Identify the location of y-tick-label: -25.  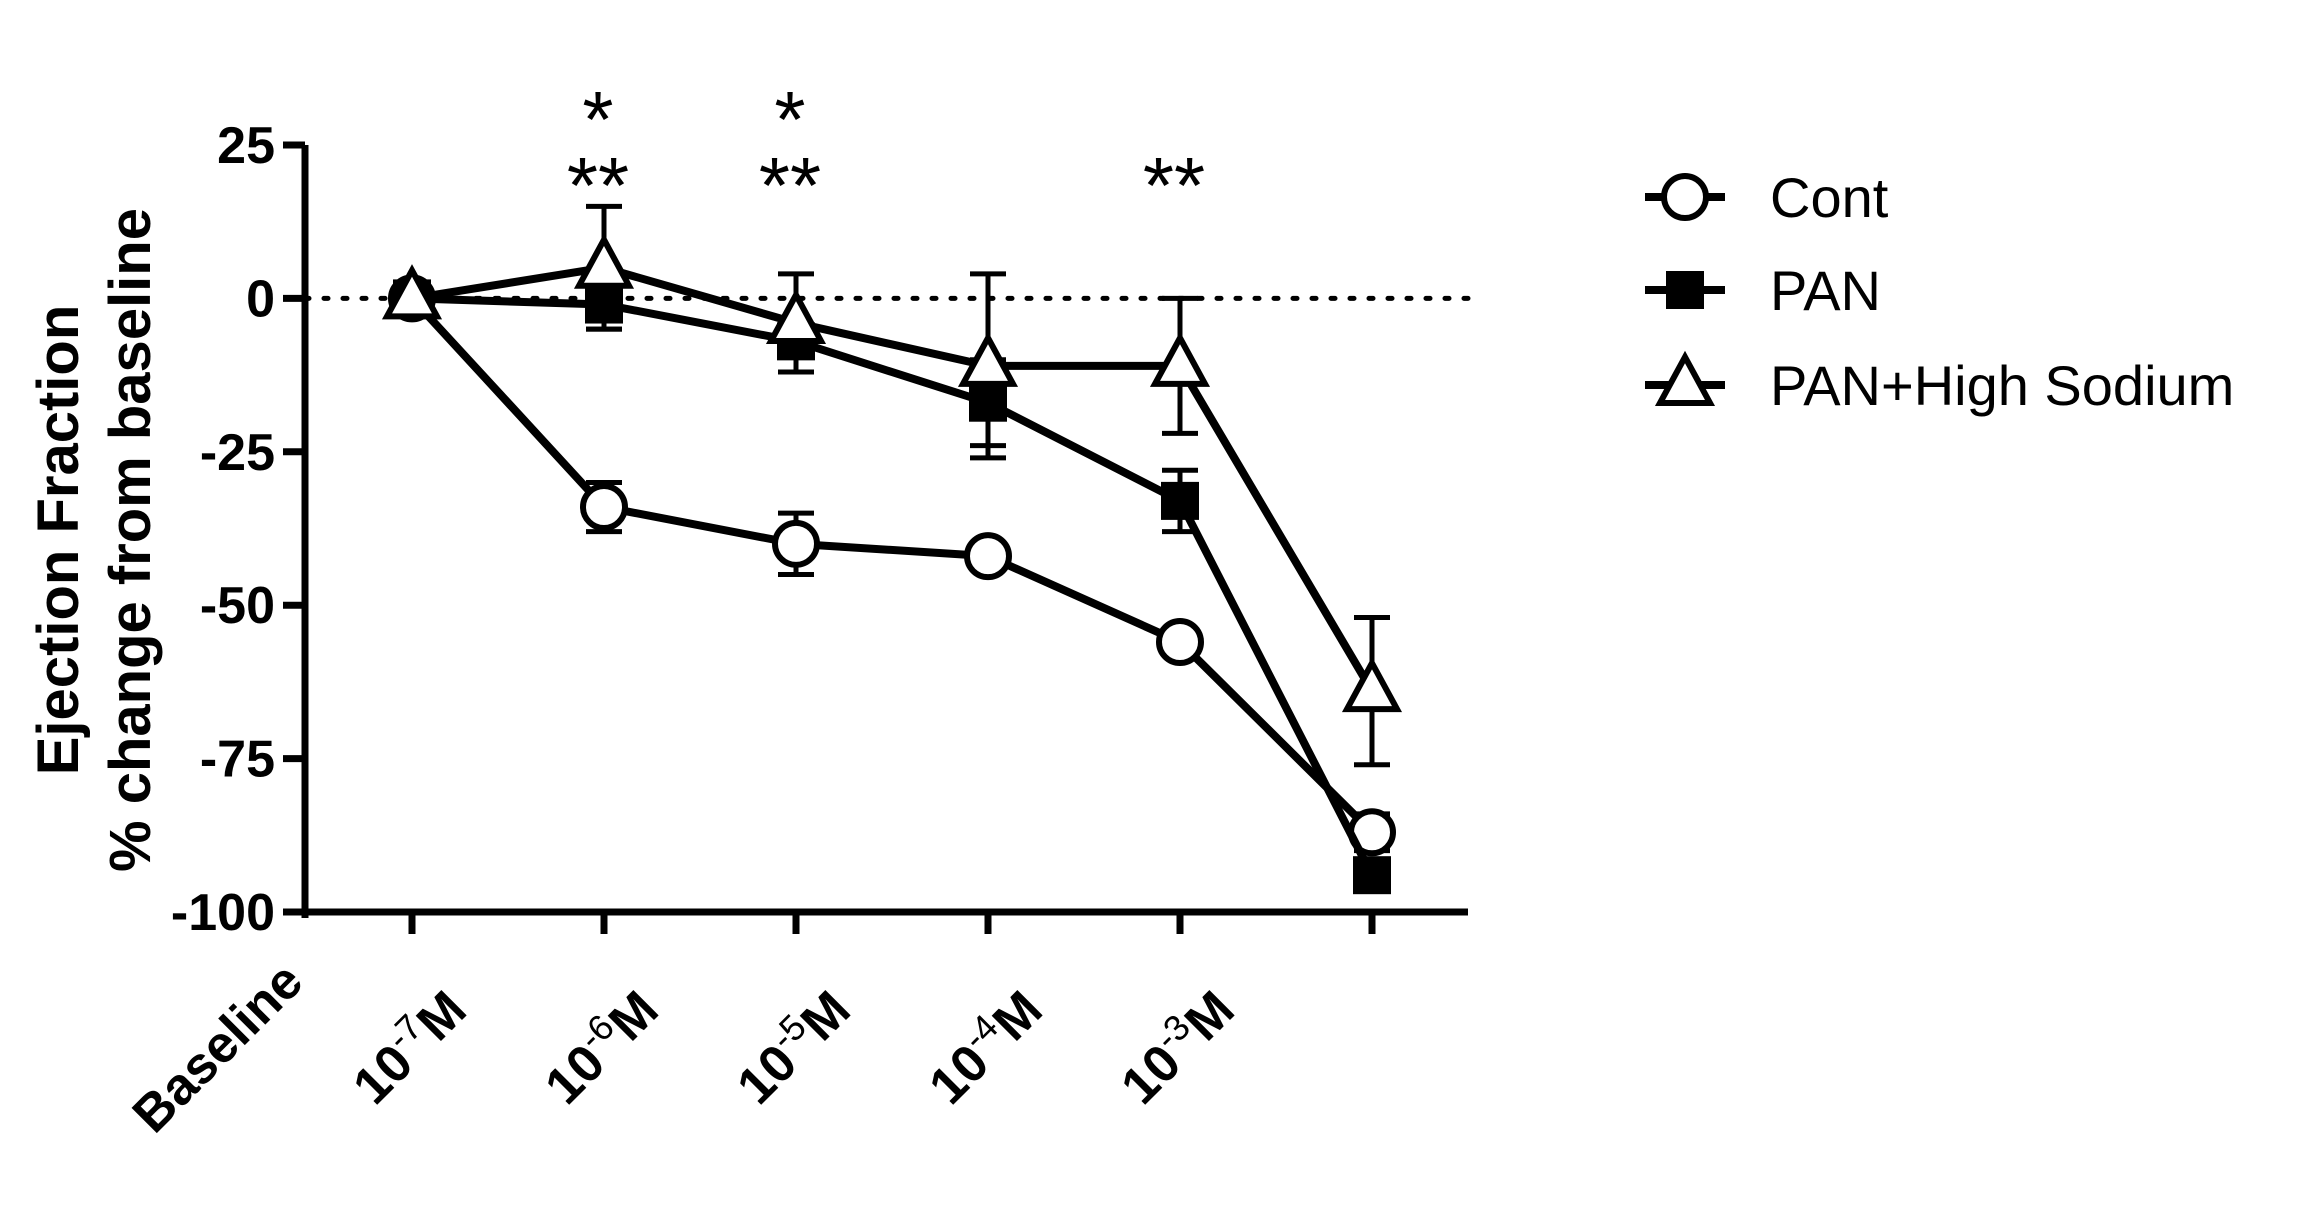
(237, 453).